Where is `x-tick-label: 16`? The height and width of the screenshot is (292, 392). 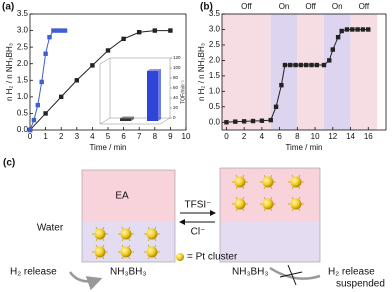 x-tick-label: 16 is located at coordinates (368, 136).